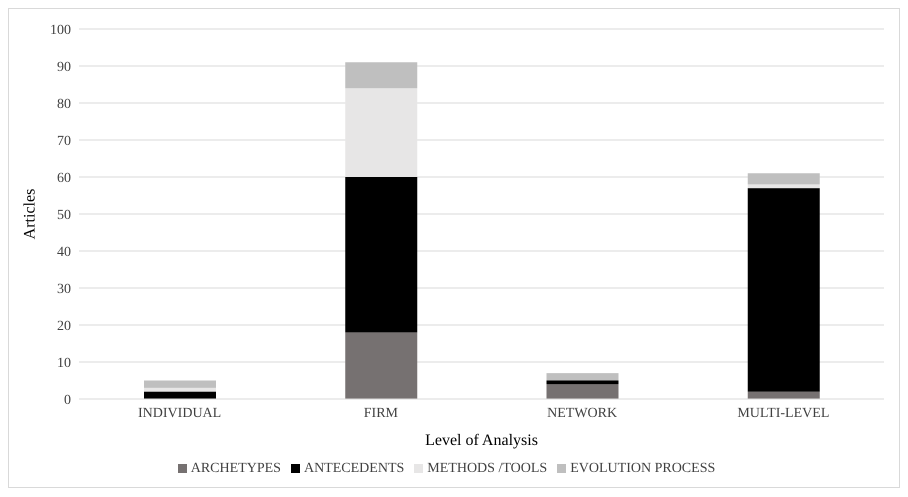 The image size is (908, 497). Describe the element at coordinates (67, 400) in the screenshot. I see `y-tick-label: 0` at that location.